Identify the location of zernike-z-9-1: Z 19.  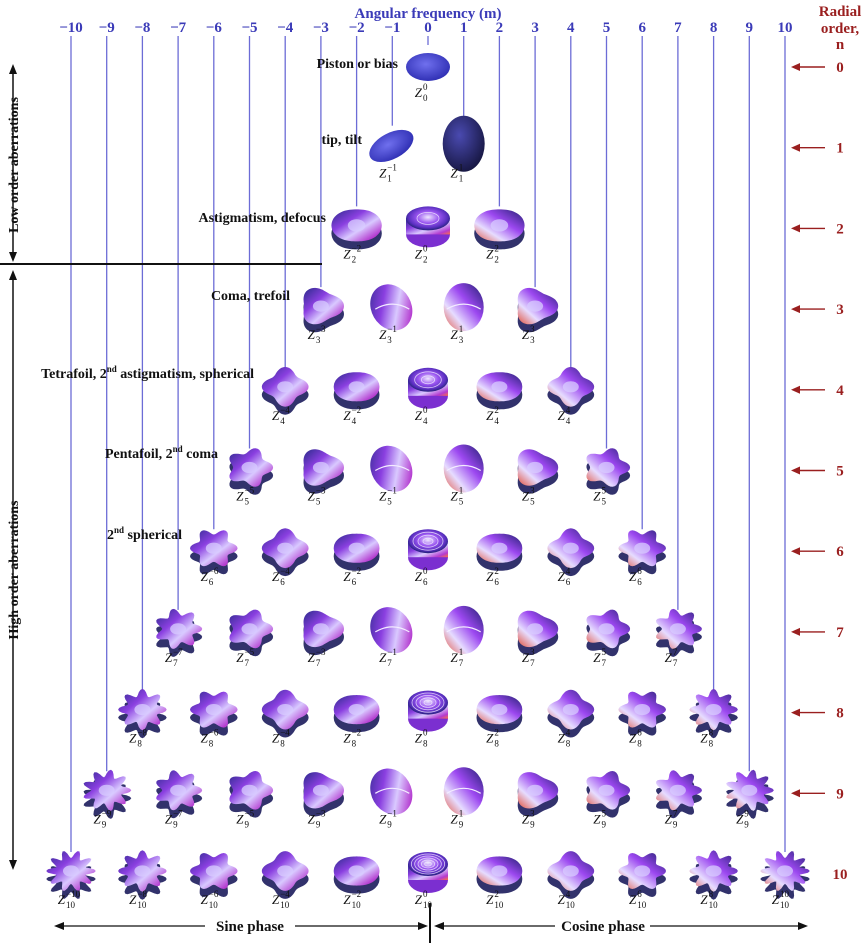
(463, 798).